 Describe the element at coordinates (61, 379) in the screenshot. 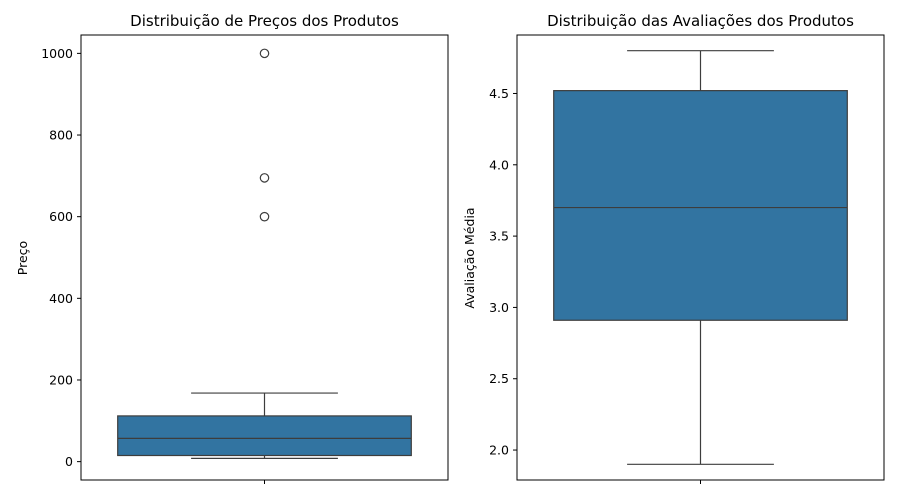

I see `price-y-tick-label: 200` at that location.